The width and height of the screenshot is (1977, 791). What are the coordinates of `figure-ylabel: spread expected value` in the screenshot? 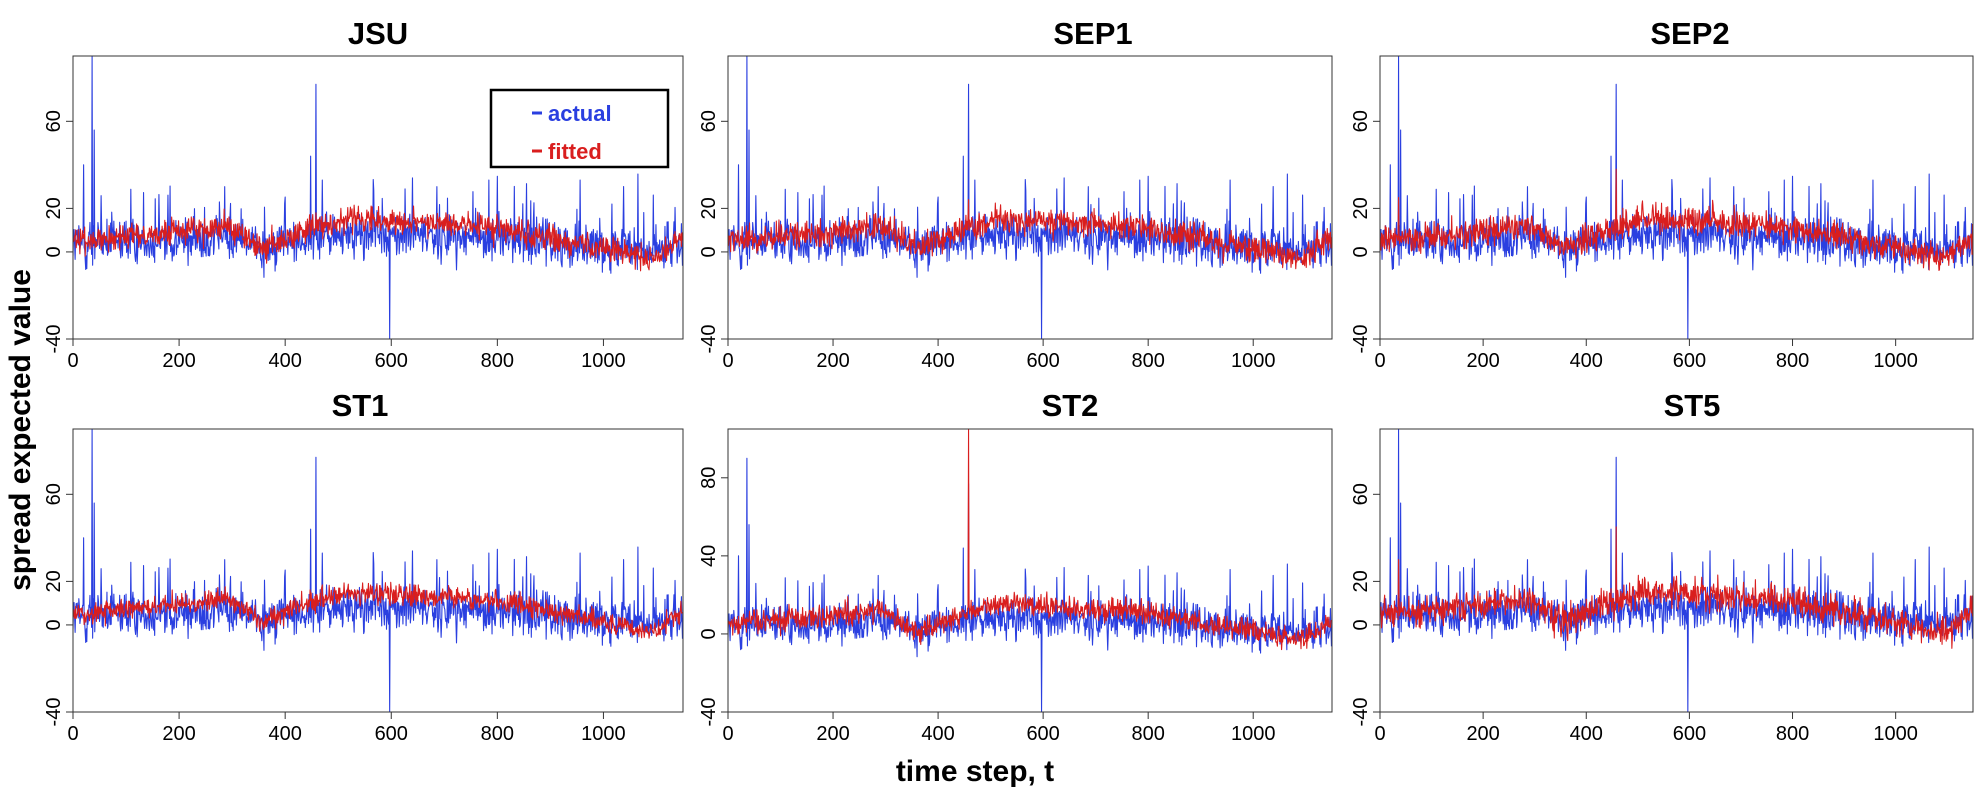 It's located at (20, 430).